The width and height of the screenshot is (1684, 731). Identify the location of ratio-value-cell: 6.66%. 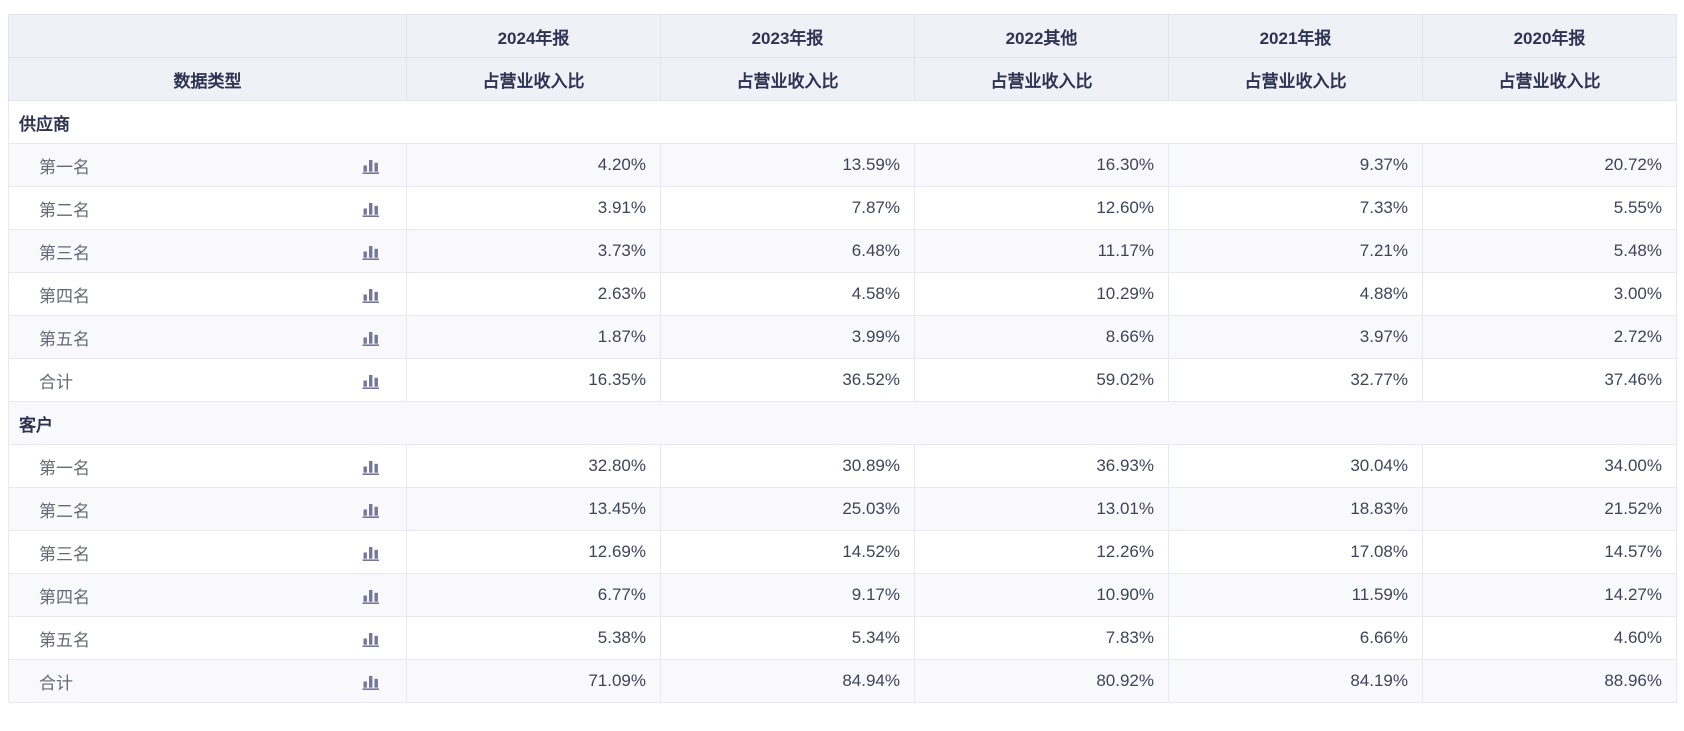
(1295, 638).